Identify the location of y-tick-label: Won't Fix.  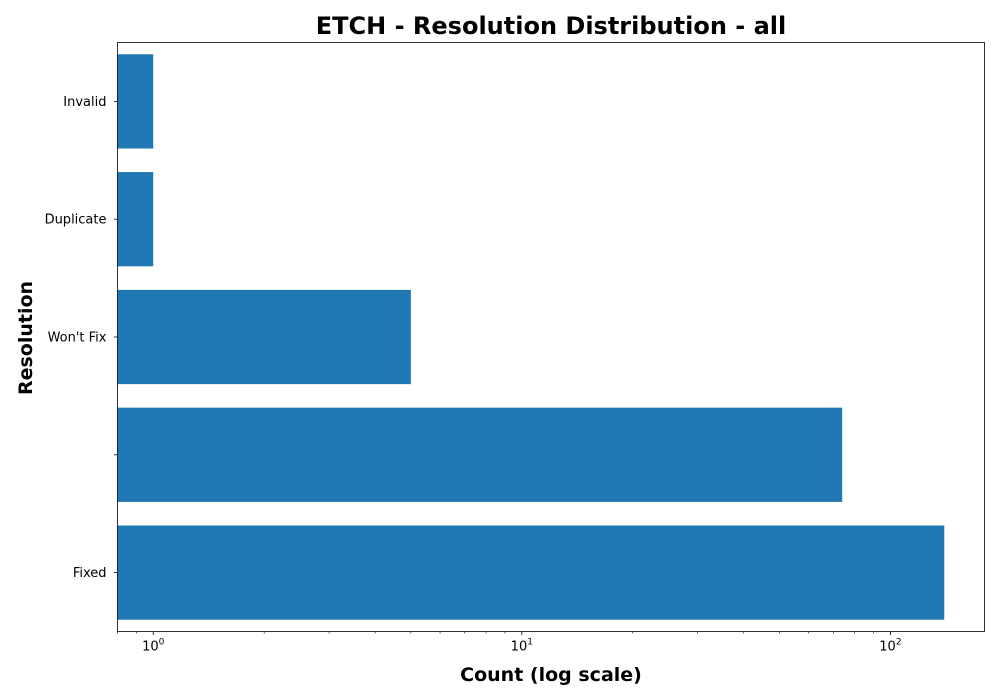
(77, 338).